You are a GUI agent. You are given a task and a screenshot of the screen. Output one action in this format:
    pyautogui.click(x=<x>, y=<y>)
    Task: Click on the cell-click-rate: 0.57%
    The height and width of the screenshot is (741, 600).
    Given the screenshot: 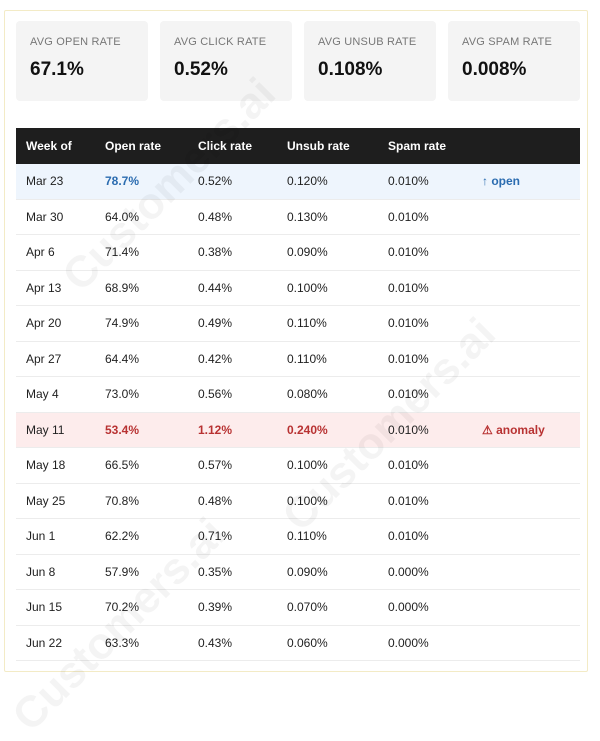 What is the action you would take?
    pyautogui.click(x=215, y=465)
    